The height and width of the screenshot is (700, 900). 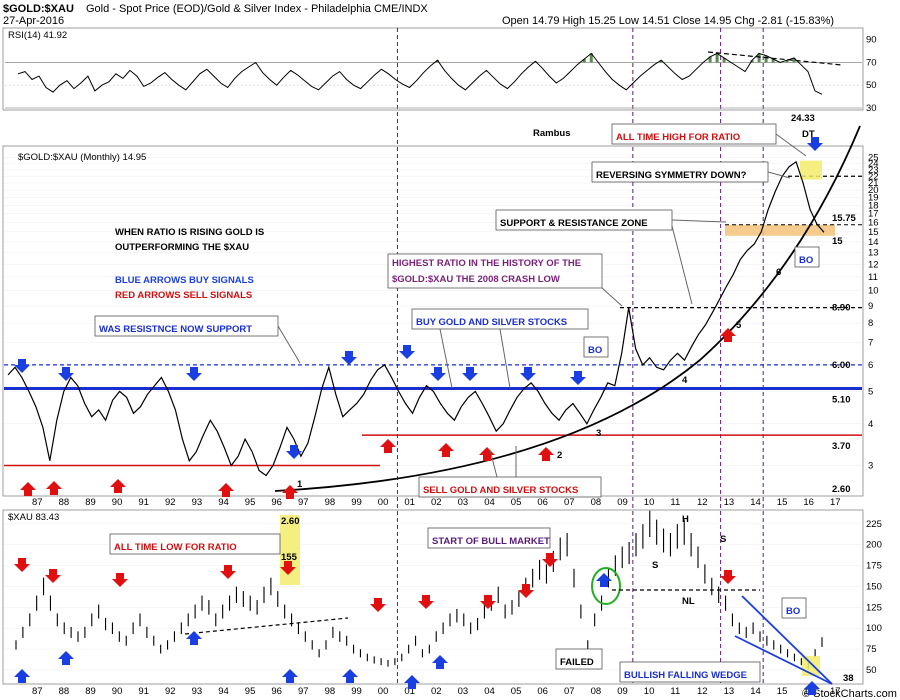 I want to click on ratio-x-tick-label: 94, so click(x=223, y=502).